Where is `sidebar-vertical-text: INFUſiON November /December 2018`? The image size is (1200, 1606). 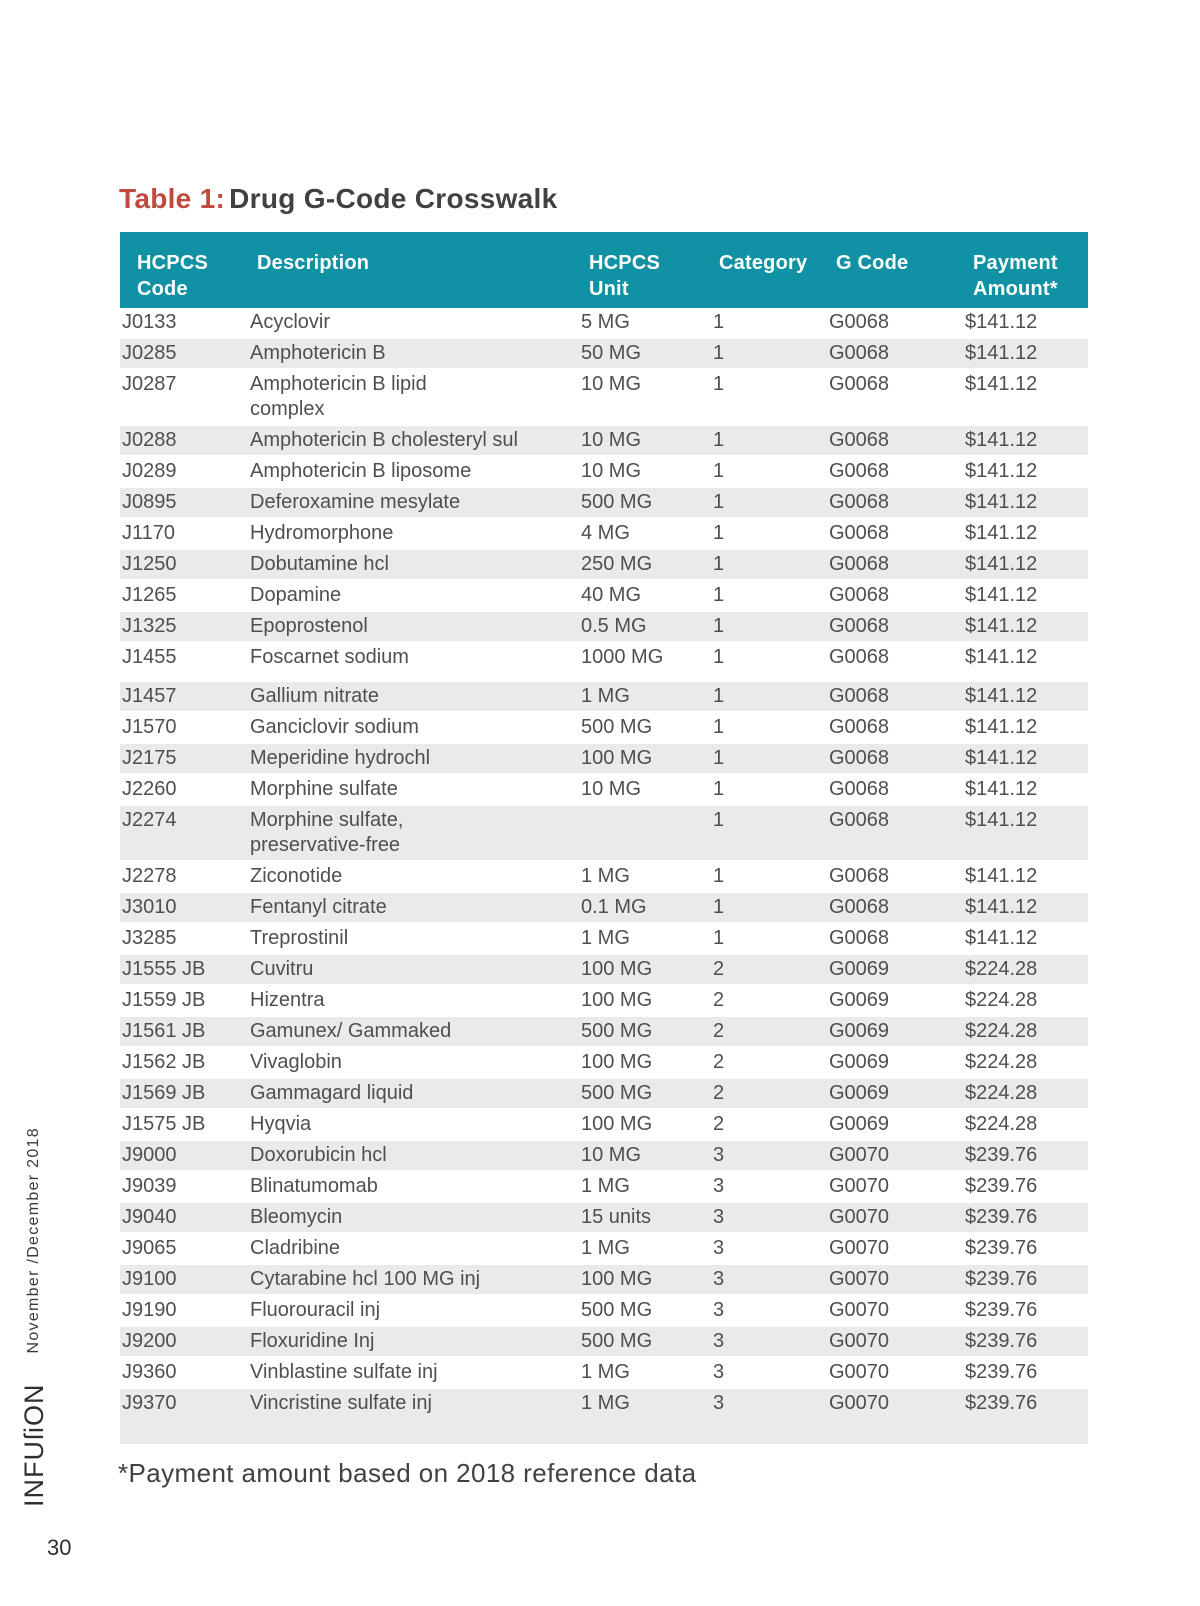 sidebar-vertical-text: INFUſiON November /December 2018 is located at coordinates (34, 1279).